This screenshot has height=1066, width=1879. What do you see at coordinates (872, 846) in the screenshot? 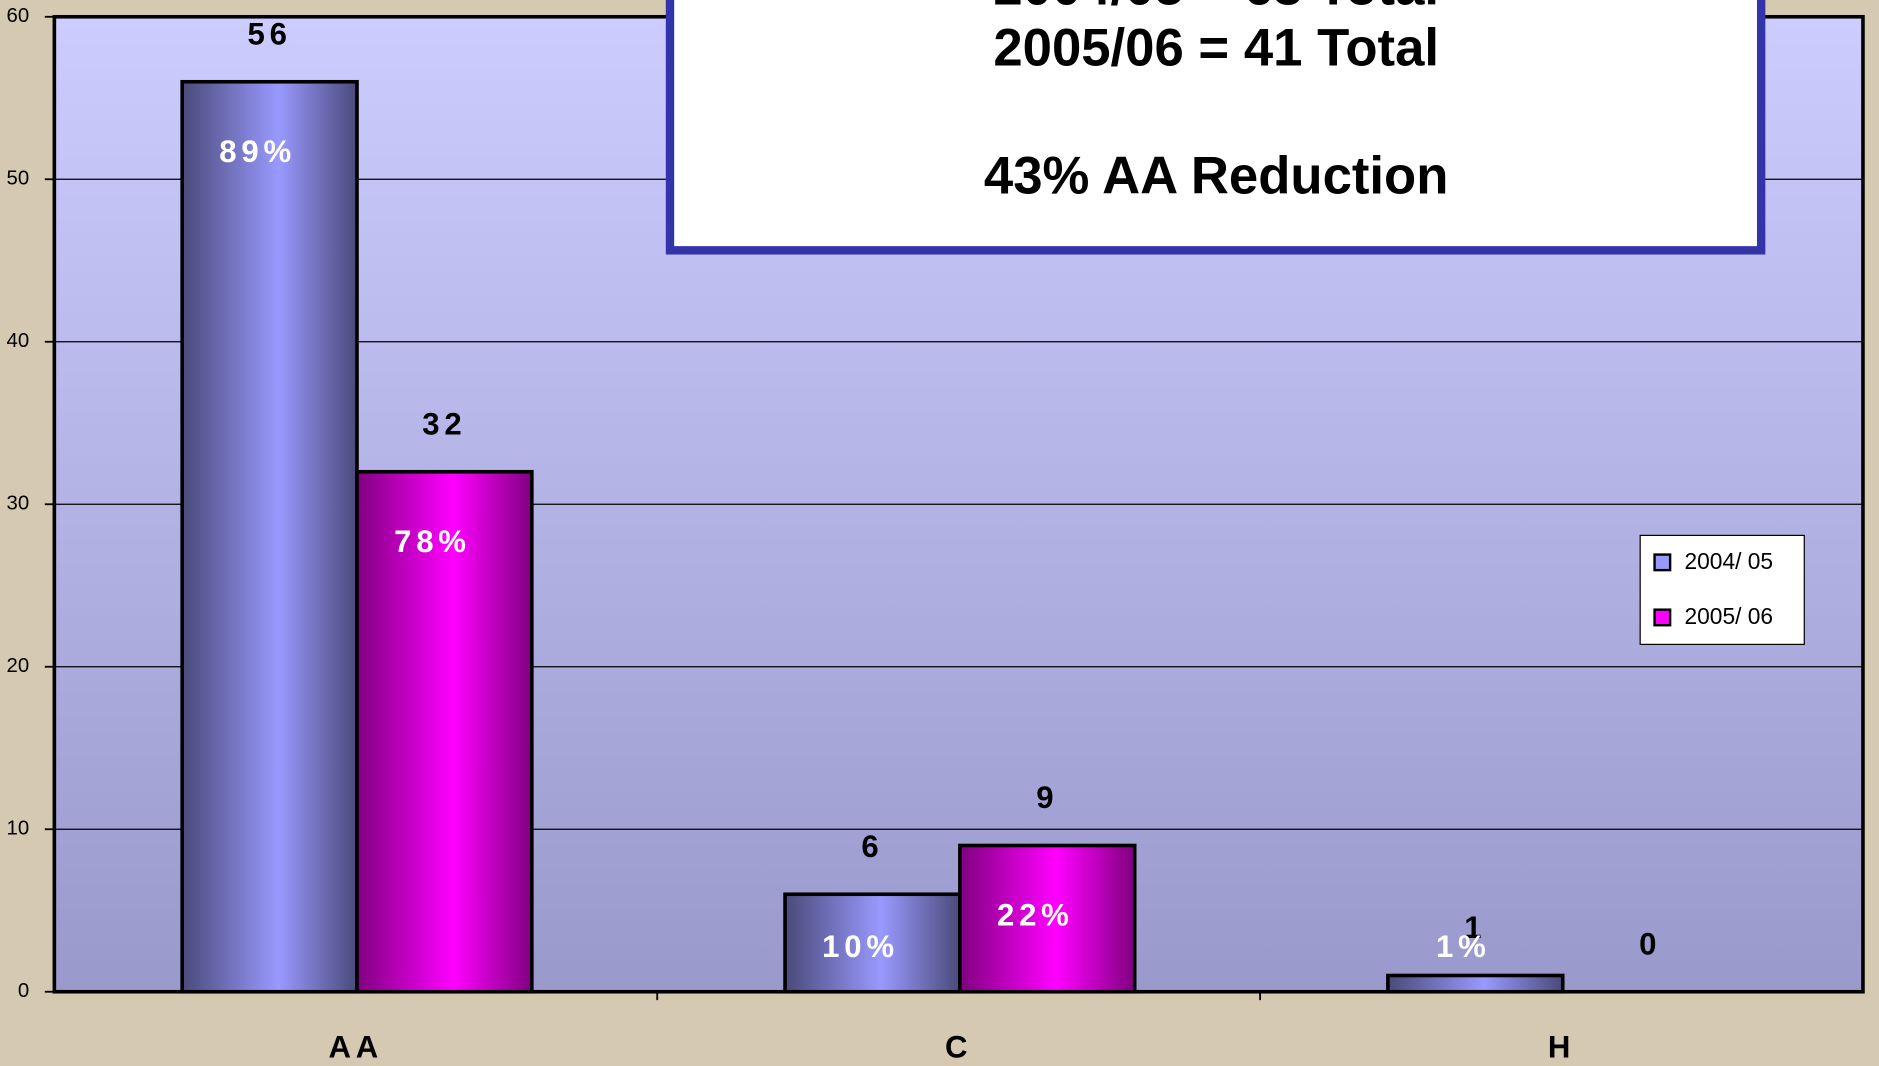
I see `value-label: 6` at bounding box center [872, 846].